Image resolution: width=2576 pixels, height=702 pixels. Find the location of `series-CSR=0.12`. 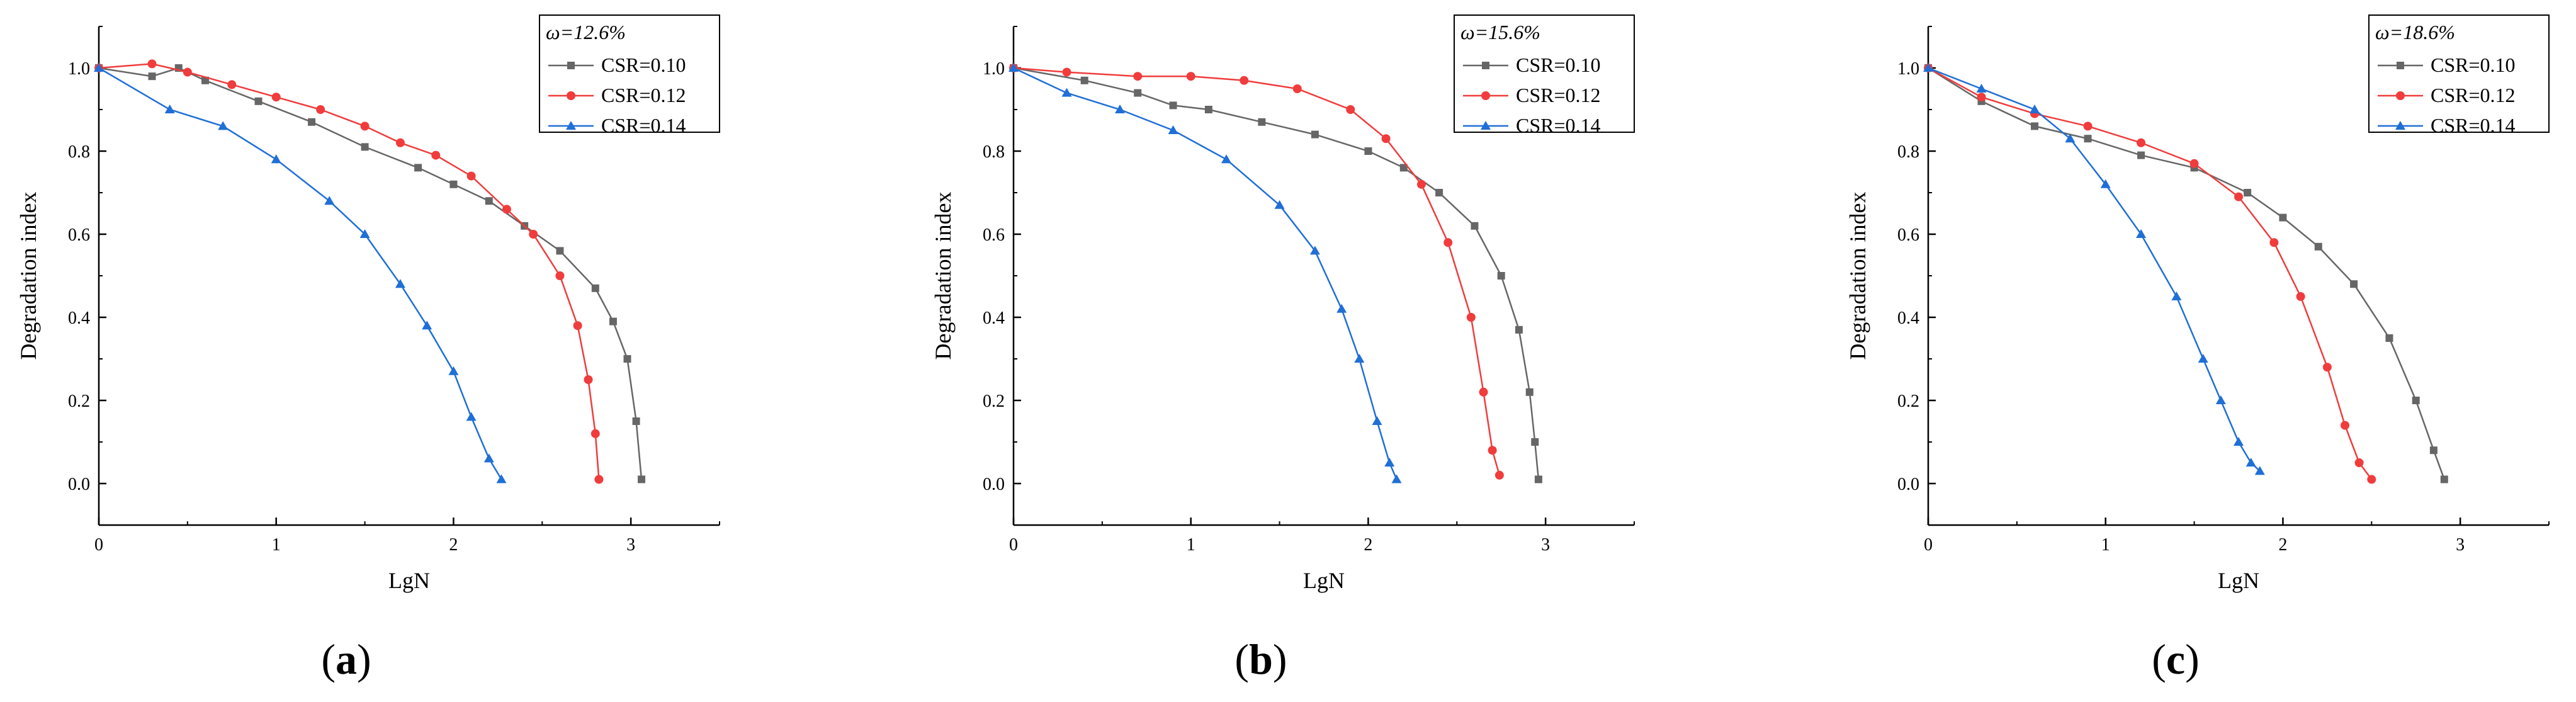

series-CSR=0.12 is located at coordinates (1256, 272).